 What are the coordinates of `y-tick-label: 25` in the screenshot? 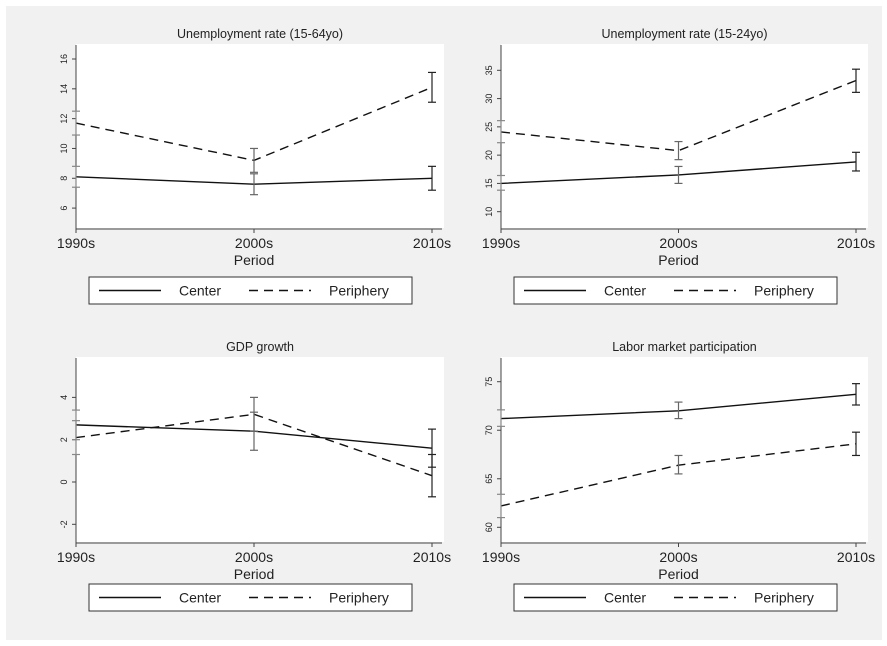 It's located at (489, 127).